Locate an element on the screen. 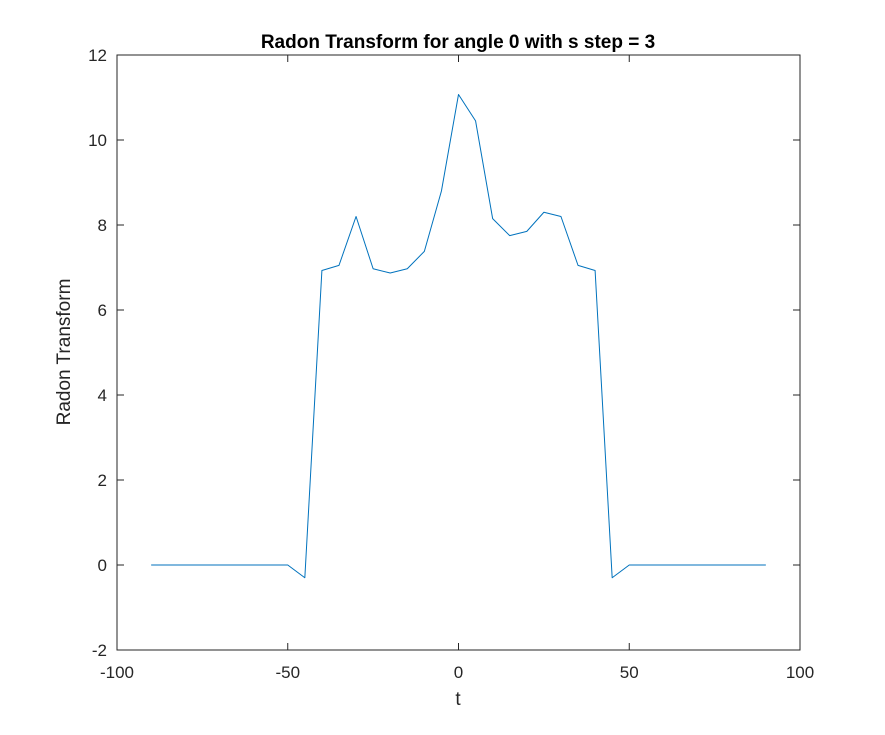 Image resolution: width=885 pixels, height=735 pixels. y-tick-label: 10 is located at coordinates (97, 140).